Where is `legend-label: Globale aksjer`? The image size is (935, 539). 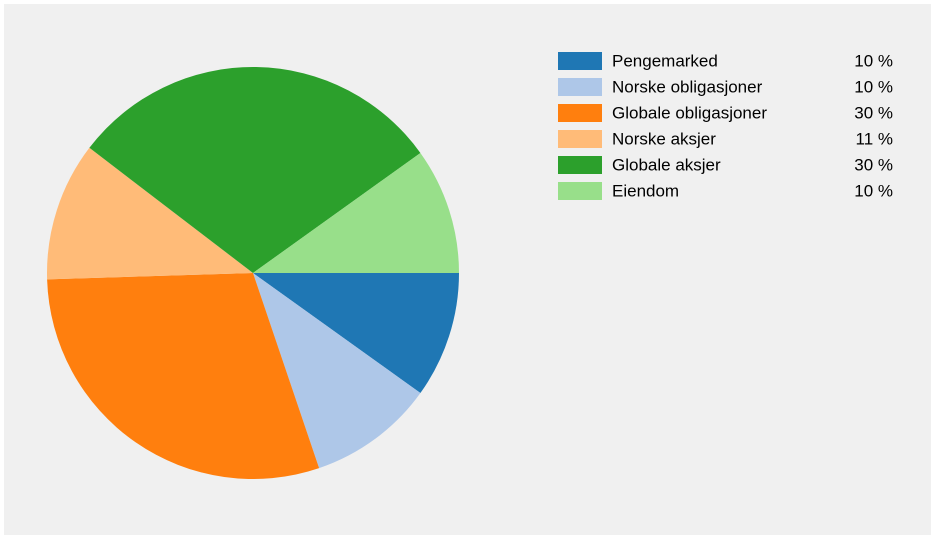
legend-label: Globale aksjer is located at coordinates (666, 164).